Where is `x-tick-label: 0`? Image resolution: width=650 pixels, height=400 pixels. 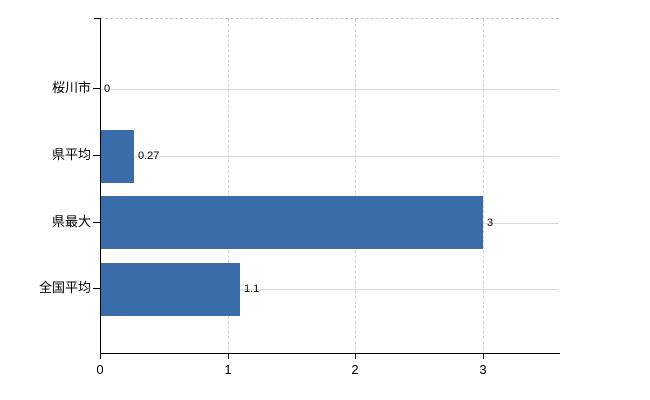 x-tick-label: 0 is located at coordinates (100, 369).